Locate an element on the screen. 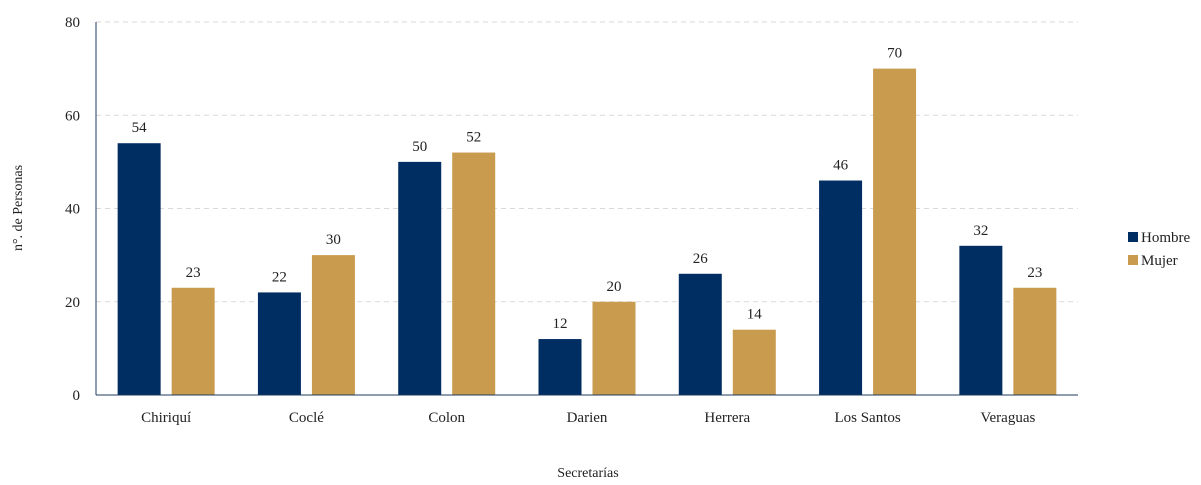  legend-label: Mujer is located at coordinates (1159, 261).